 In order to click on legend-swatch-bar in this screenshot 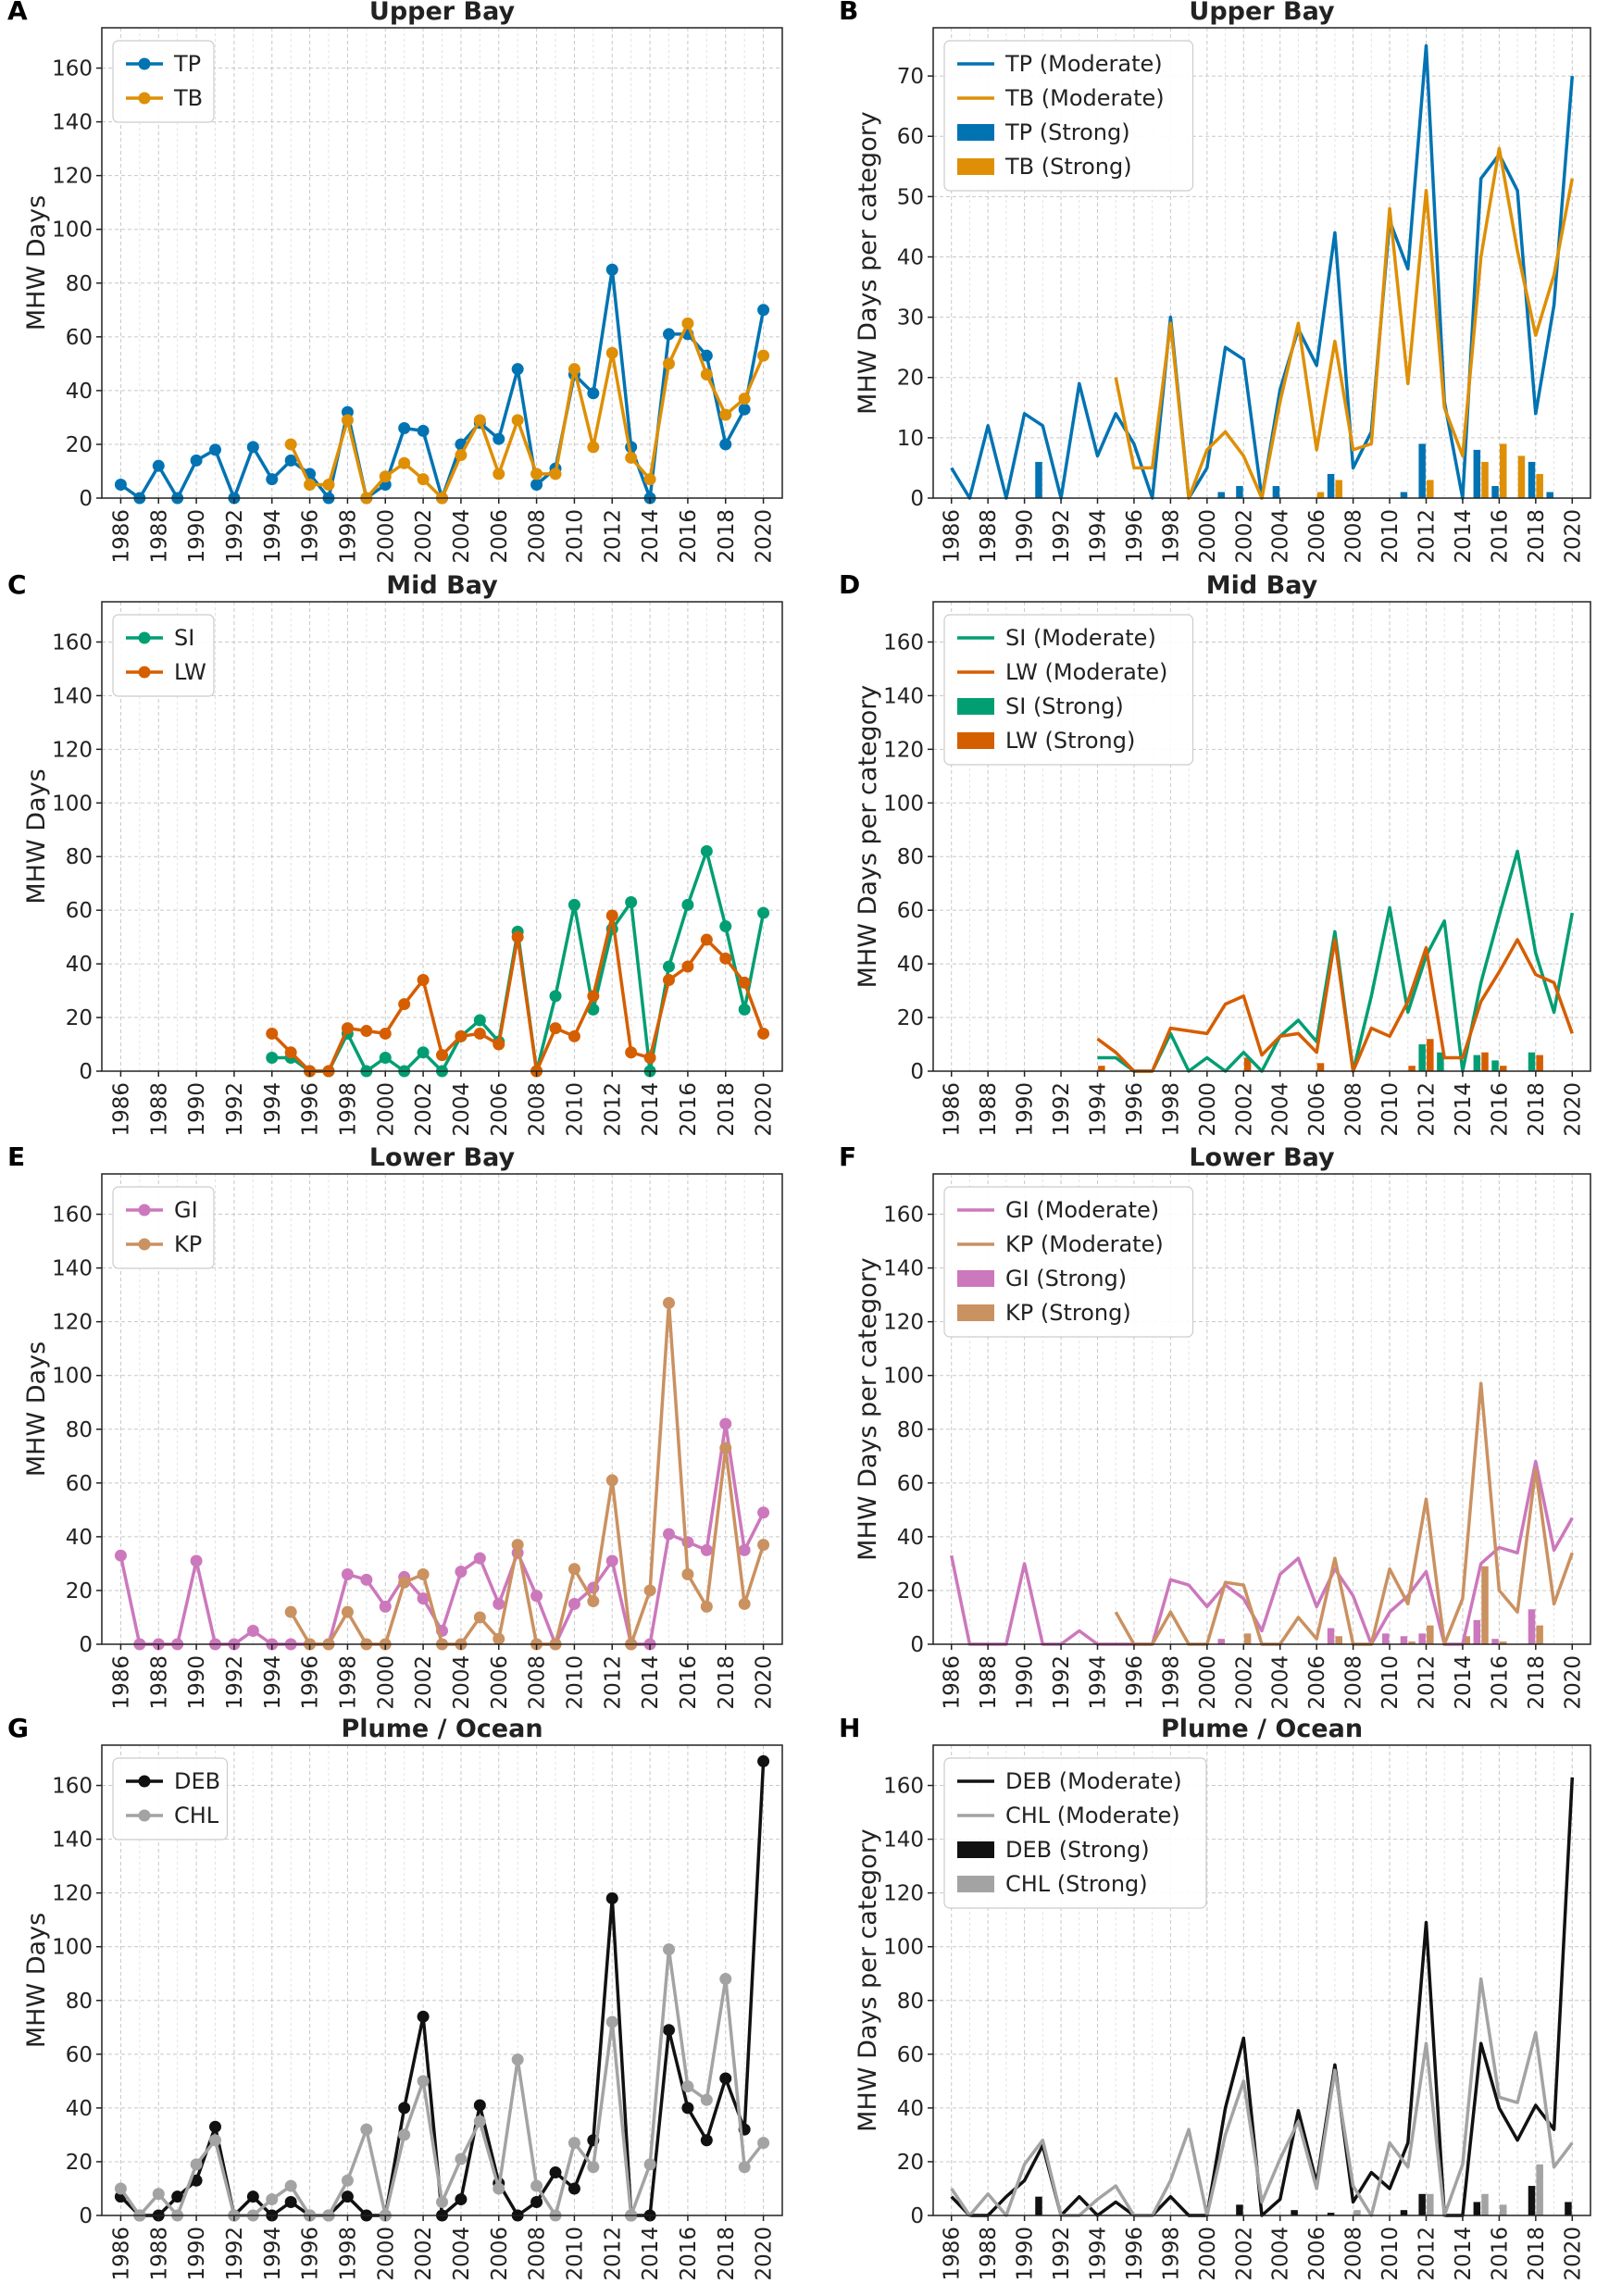, I will do `click(975, 132)`.